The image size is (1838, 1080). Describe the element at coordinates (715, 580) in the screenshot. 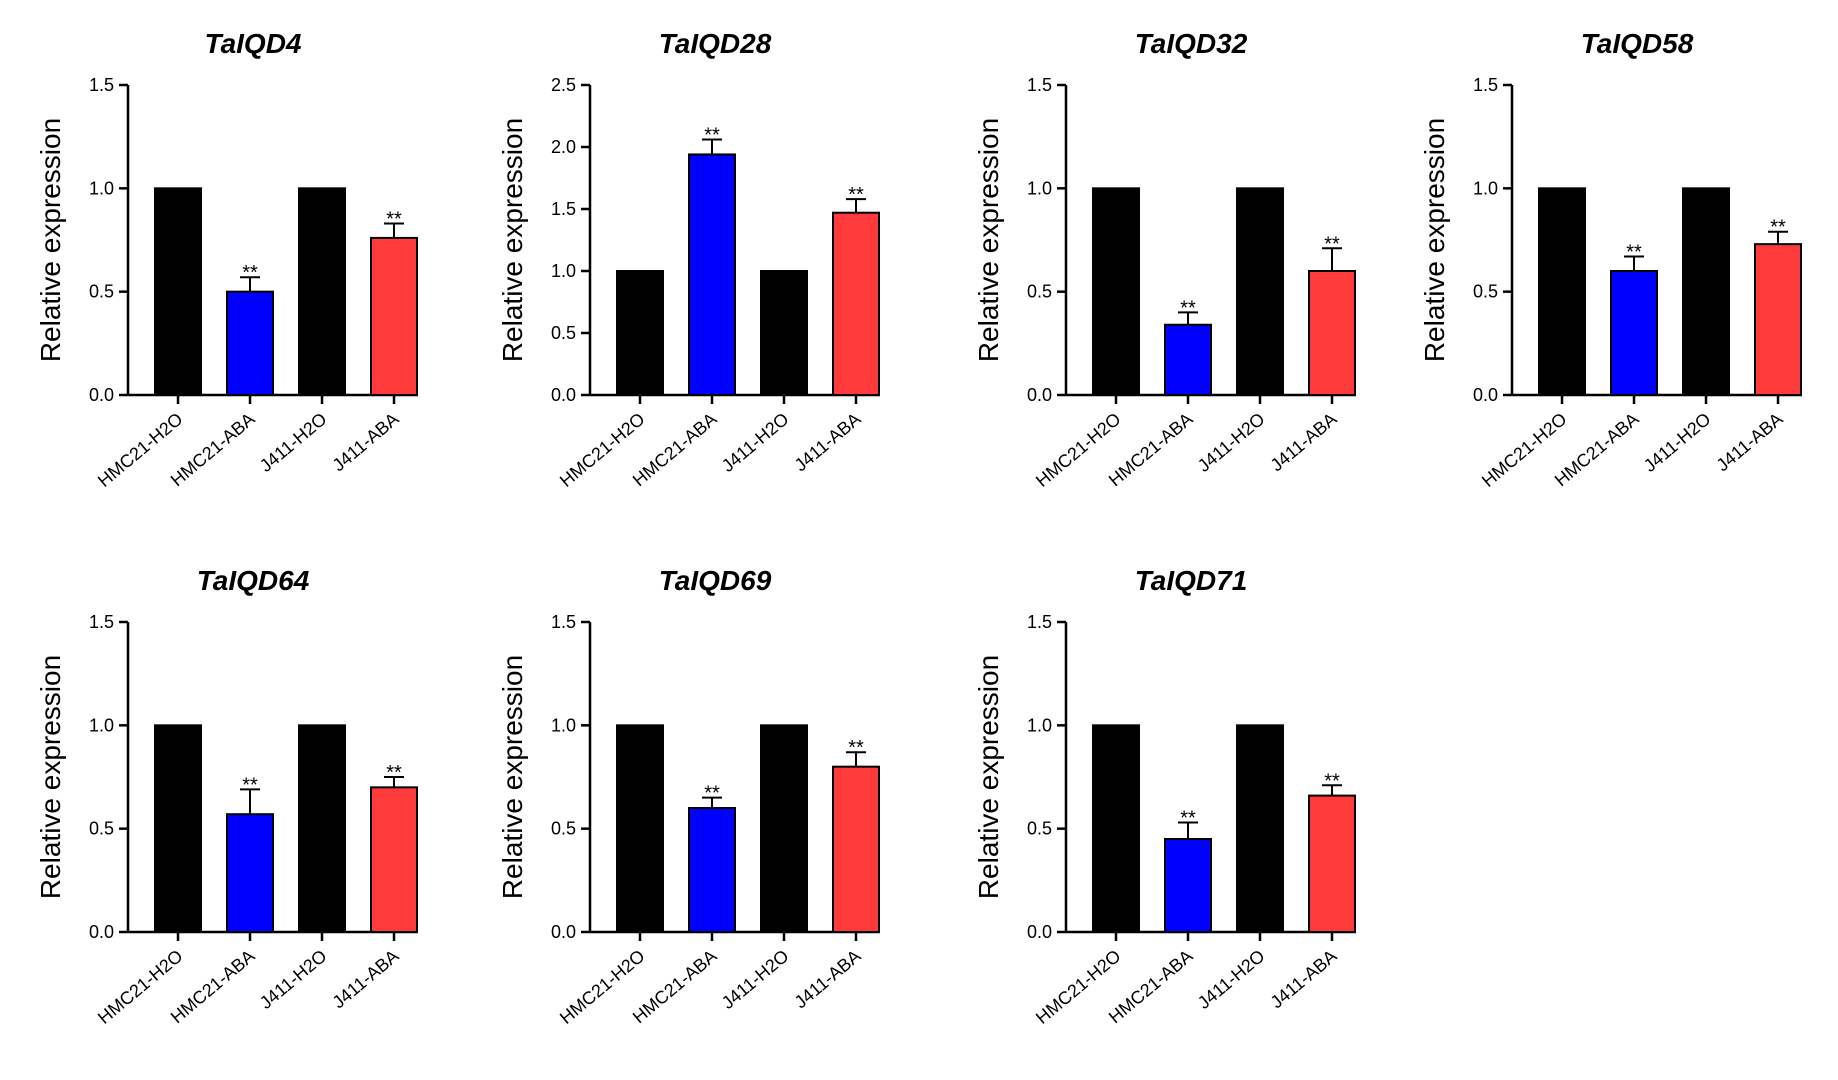

I see `chart-title: TaIQD69` at that location.